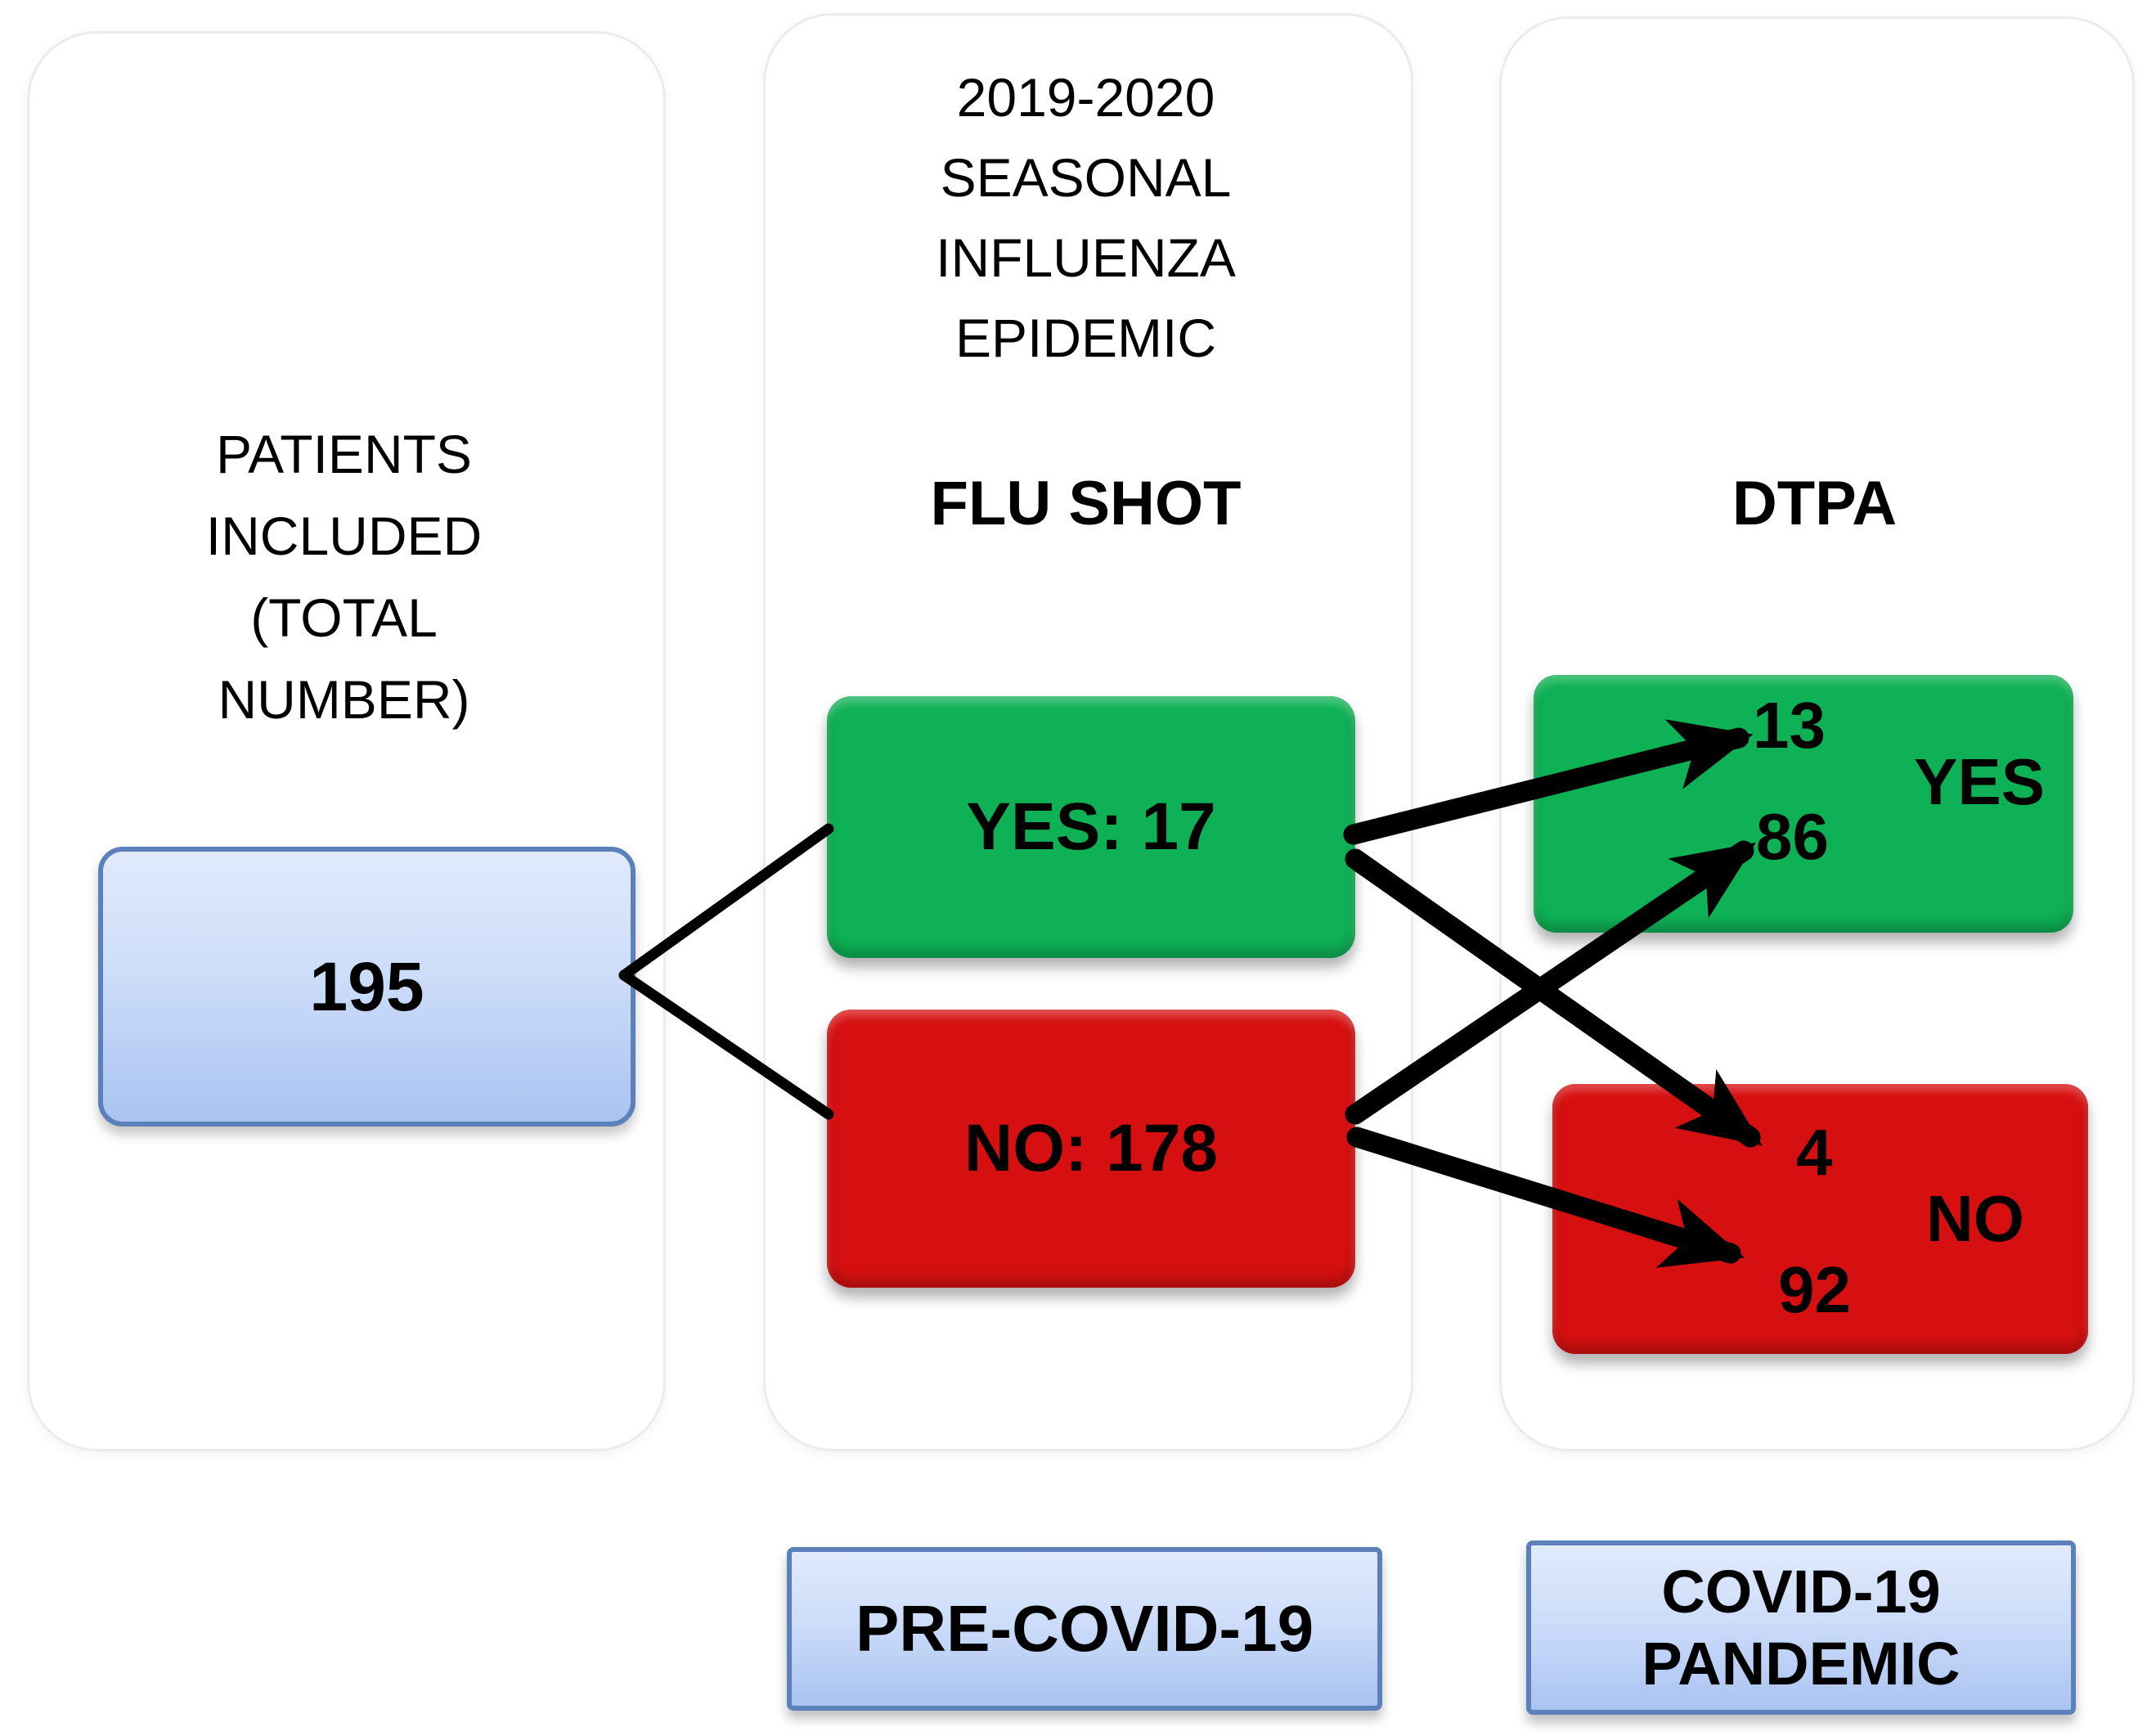 The width and height of the screenshot is (2156, 1736). What do you see at coordinates (1789, 725) in the screenshot?
I see `dtpa-yes-from-flu-yes-count: 13` at bounding box center [1789, 725].